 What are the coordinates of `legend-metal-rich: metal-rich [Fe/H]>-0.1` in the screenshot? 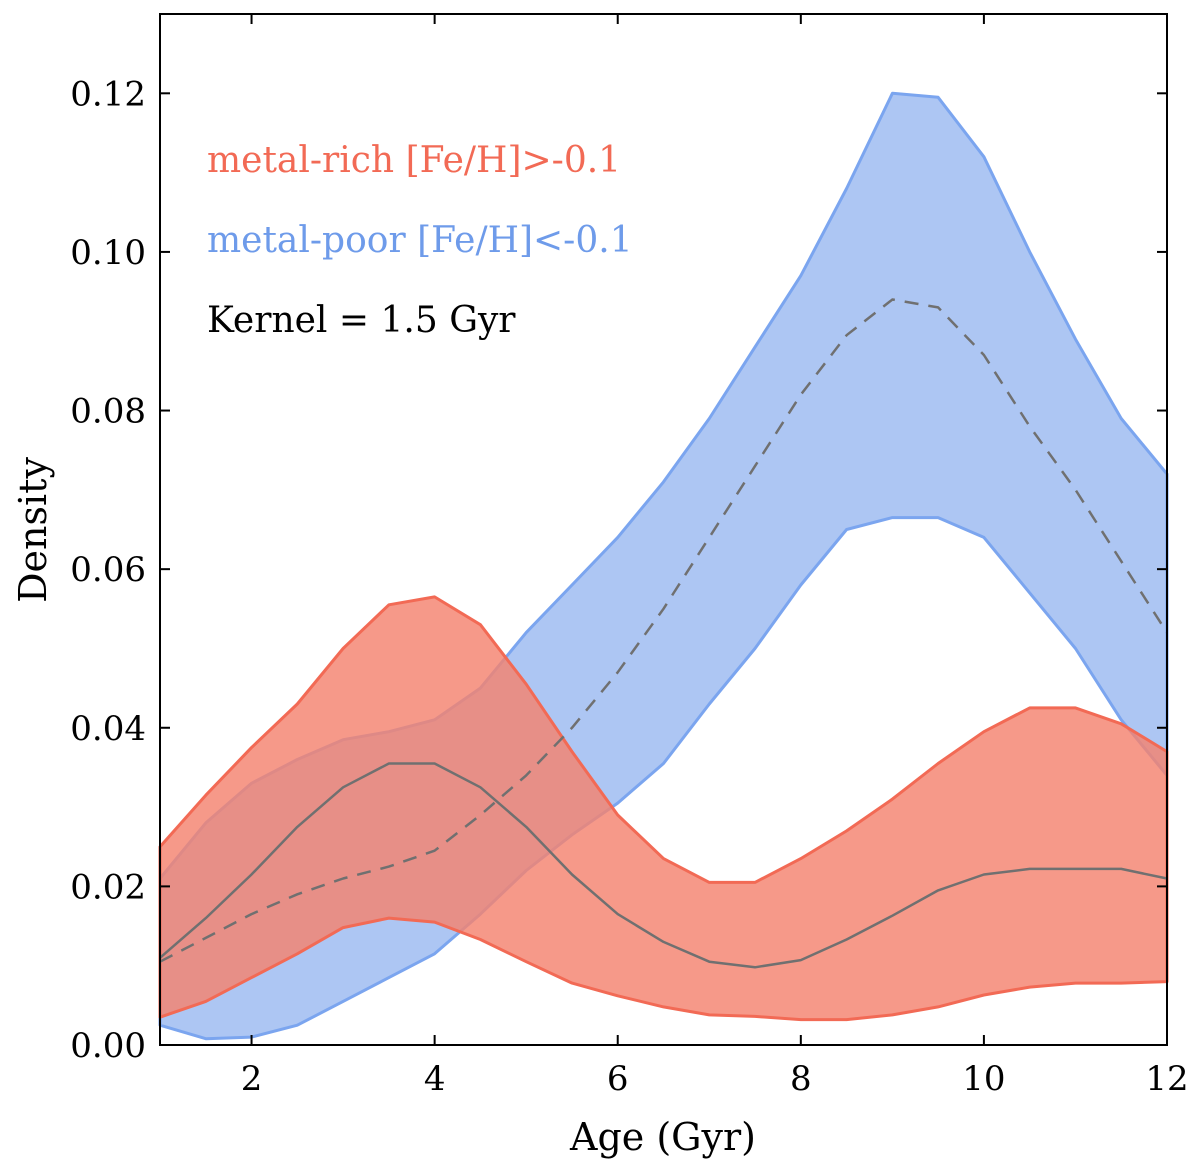 It's located at (414, 160).